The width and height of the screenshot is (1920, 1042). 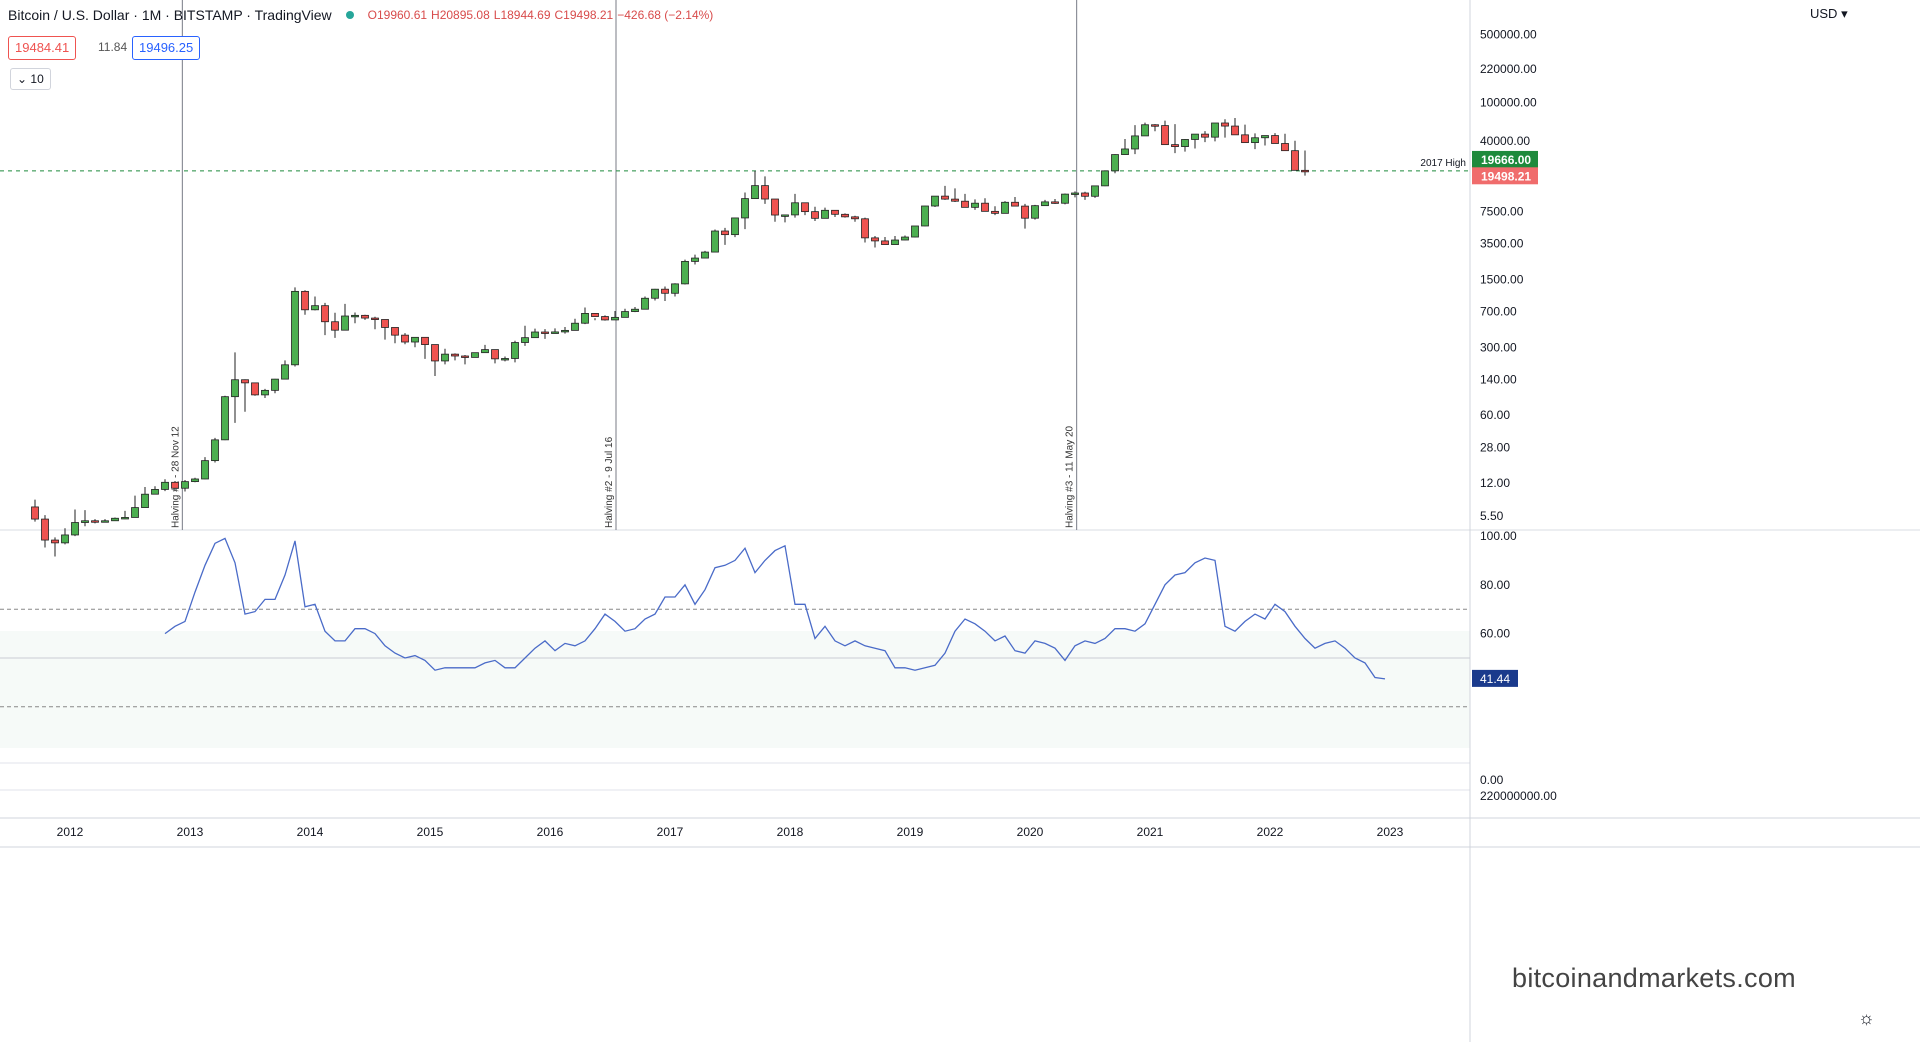 I want to click on rsi-value-tag, so click(x=1495, y=678).